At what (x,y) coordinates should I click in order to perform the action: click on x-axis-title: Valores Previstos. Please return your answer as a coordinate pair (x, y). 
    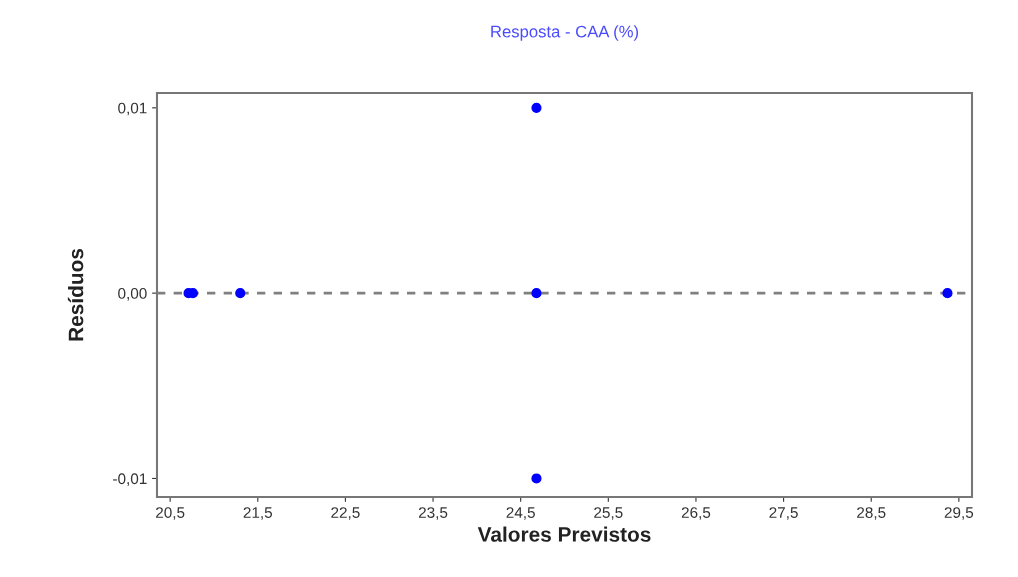
    Looking at the image, I should click on (564, 534).